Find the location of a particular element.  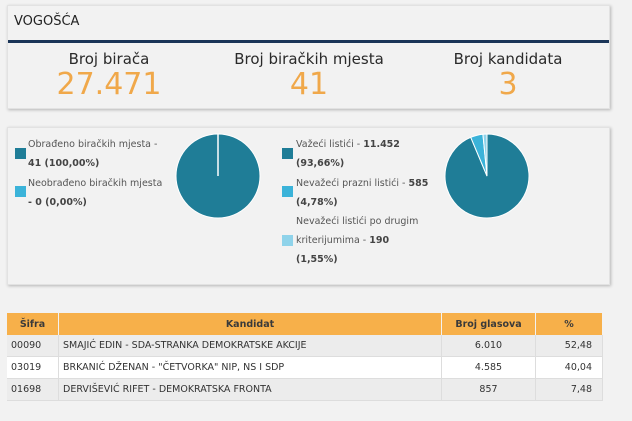

cell-code: 03019 is located at coordinates (33, 367).